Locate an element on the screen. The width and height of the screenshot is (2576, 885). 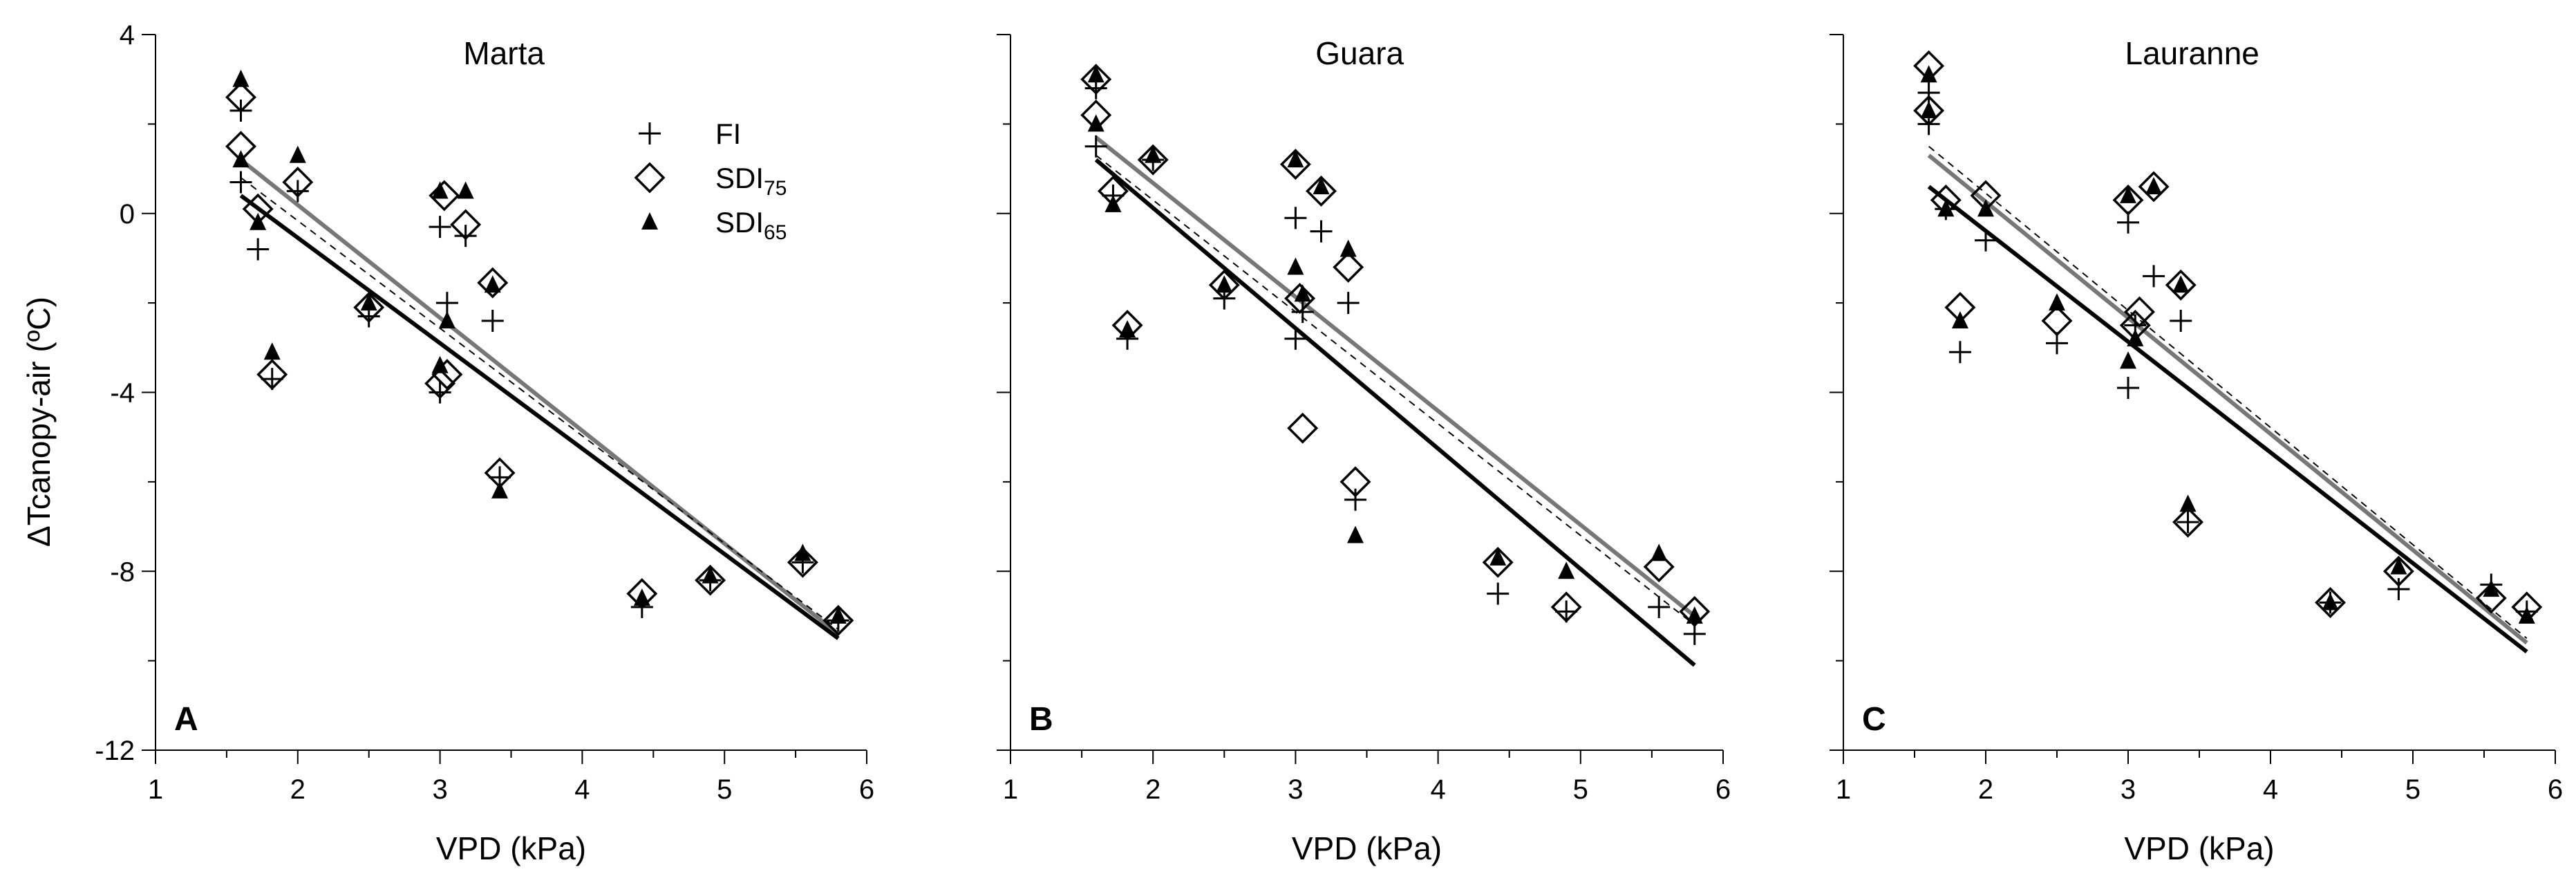
lauranne-x-axis-label: VPD (kPa) is located at coordinates (2199, 848).